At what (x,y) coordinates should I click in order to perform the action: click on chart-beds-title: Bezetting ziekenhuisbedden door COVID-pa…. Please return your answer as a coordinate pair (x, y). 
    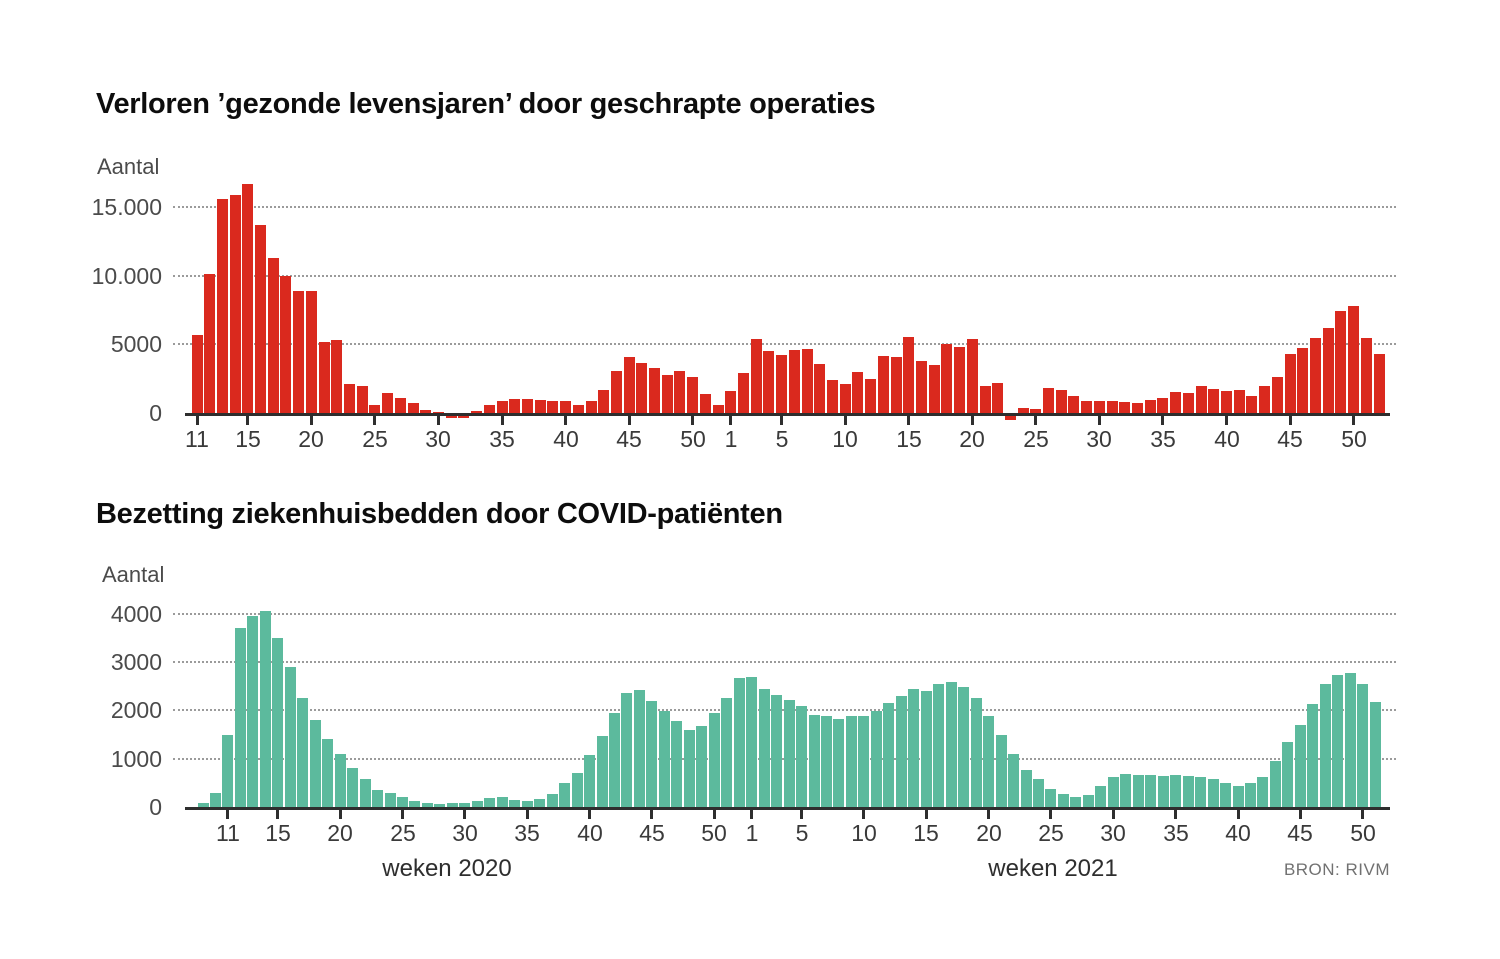
    Looking at the image, I should click on (439, 514).